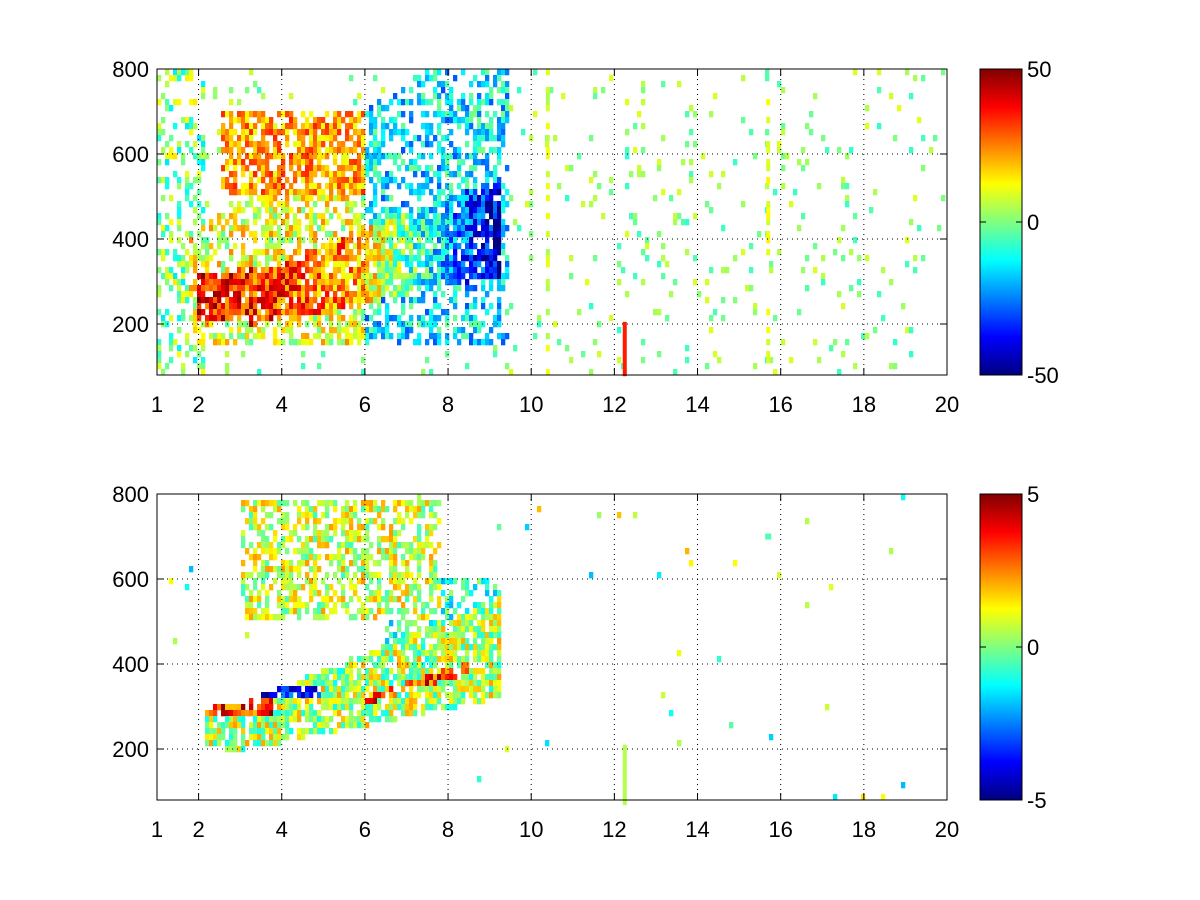 The height and width of the screenshot is (900, 1200). I want to click on feature-streak-cell, so click(768, 216).